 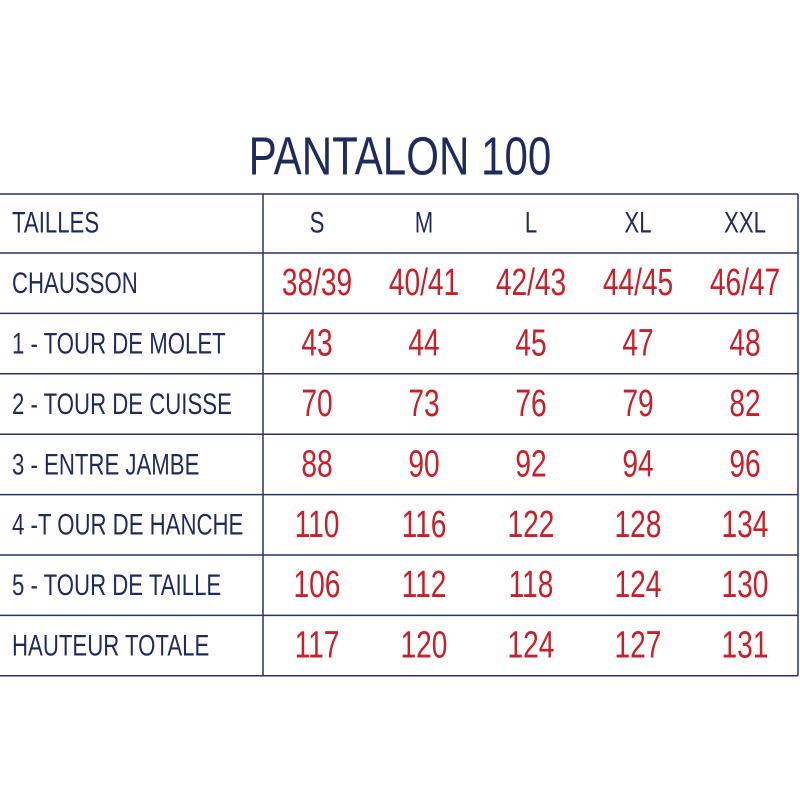 I want to click on header-cell: S, so click(x=317, y=222).